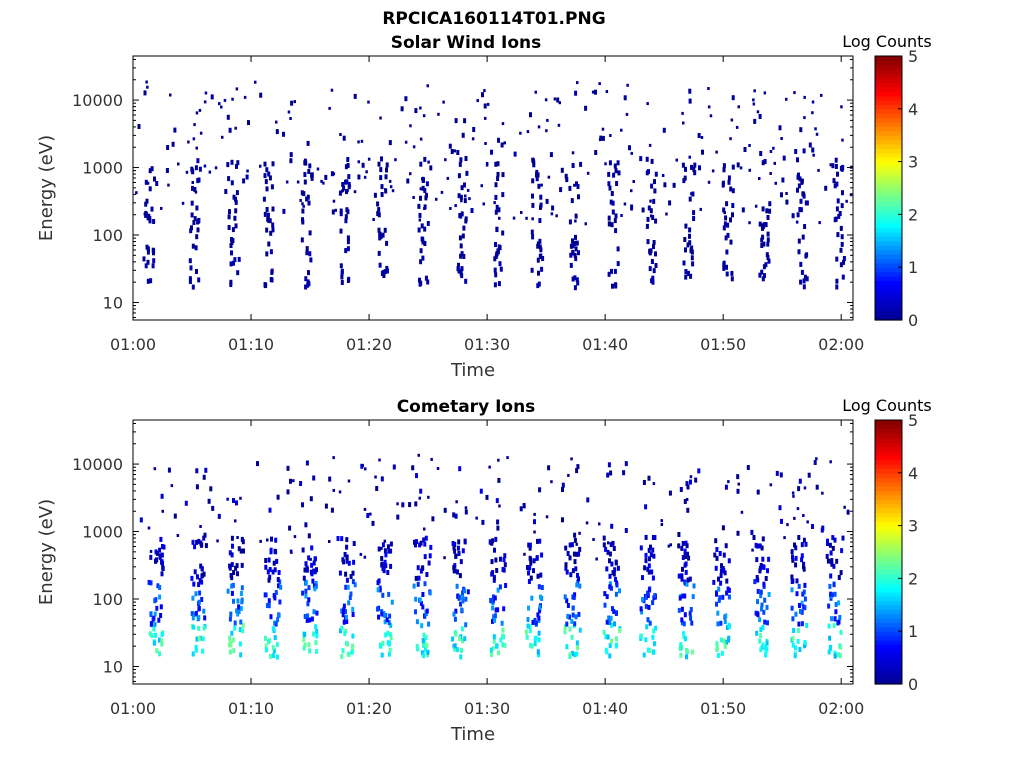  Describe the element at coordinates (487, 344) in the screenshot. I see `x-tick-label: 01:30` at that location.